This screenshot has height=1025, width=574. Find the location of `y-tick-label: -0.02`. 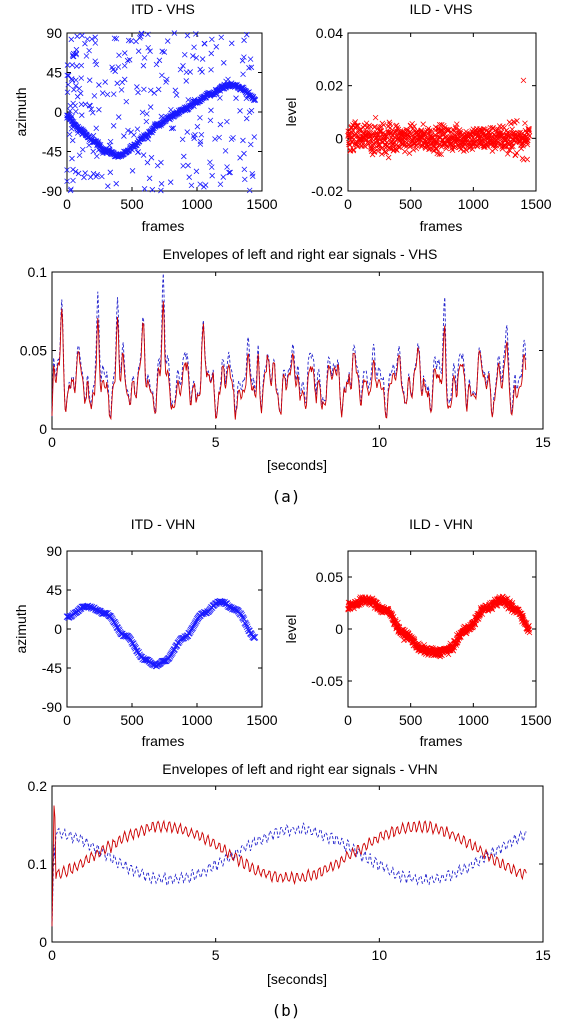

y-tick-label: -0.02 is located at coordinates (327, 191).